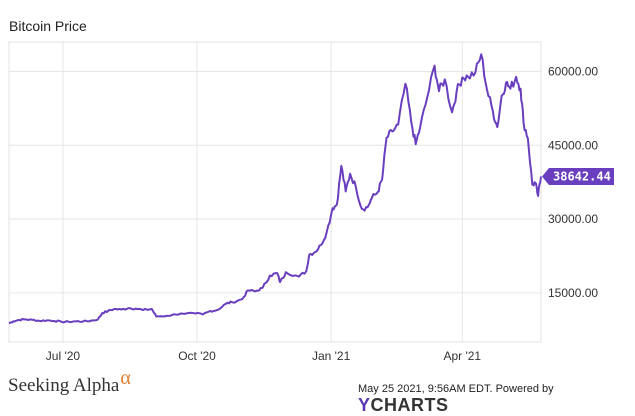 The height and width of the screenshot is (416, 635). Describe the element at coordinates (409, 405) in the screenshot. I see `ycharts-wordmark: CHARTS` at that location.